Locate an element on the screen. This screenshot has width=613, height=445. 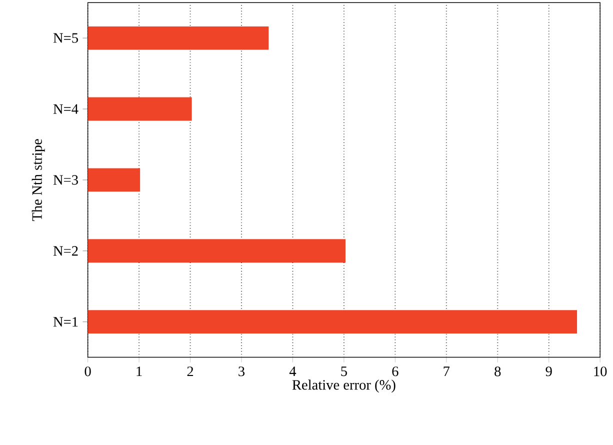
x-tick-label: 9 is located at coordinates (549, 371).